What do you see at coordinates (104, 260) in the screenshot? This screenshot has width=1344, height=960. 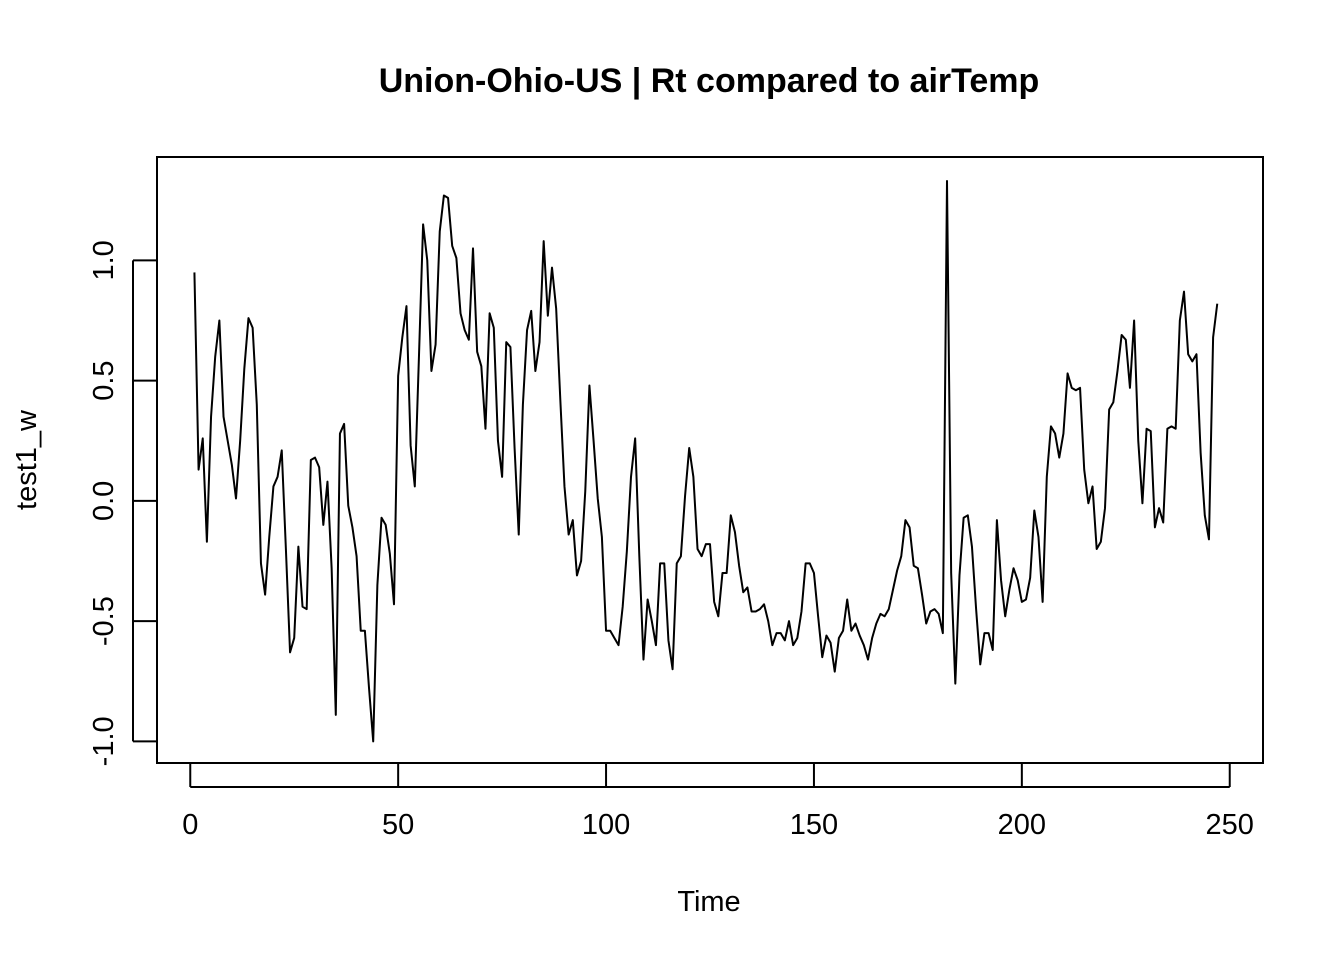 I see `y-tick-label: 1.0` at bounding box center [104, 260].